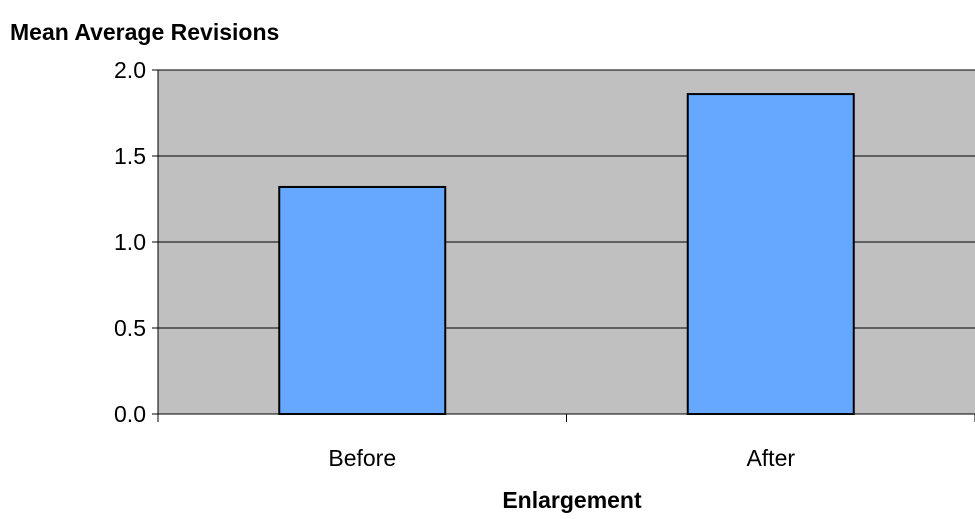 Image resolution: width=975 pixels, height=519 pixels. Describe the element at coordinates (362, 300) in the screenshot. I see `bar-before` at that location.